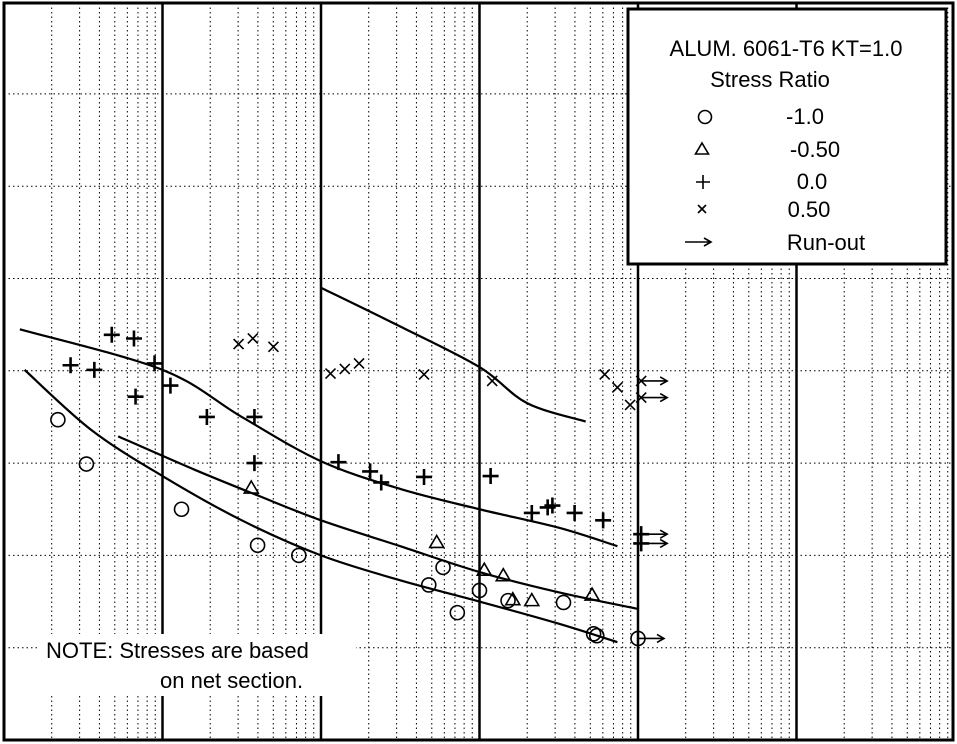 The image size is (957, 744). I want to click on legend-label-circle: -1.0, so click(805, 116).